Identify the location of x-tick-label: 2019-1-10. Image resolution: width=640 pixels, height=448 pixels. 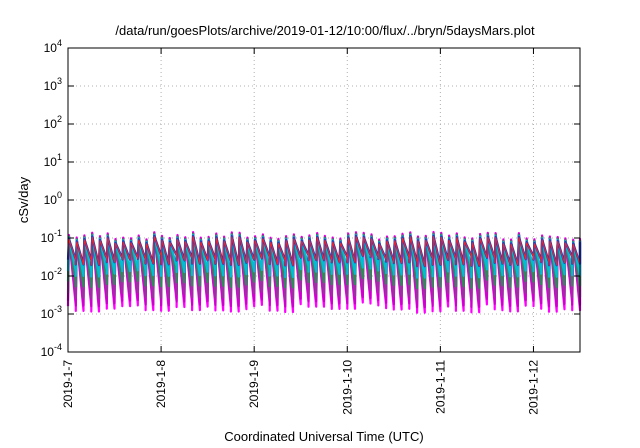
(347, 387).